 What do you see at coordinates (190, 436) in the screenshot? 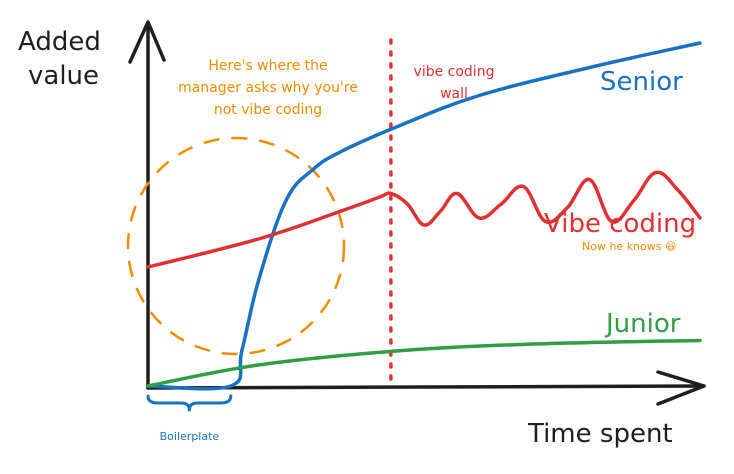
I see `annotation-boilerplate: Boilerplate` at bounding box center [190, 436].